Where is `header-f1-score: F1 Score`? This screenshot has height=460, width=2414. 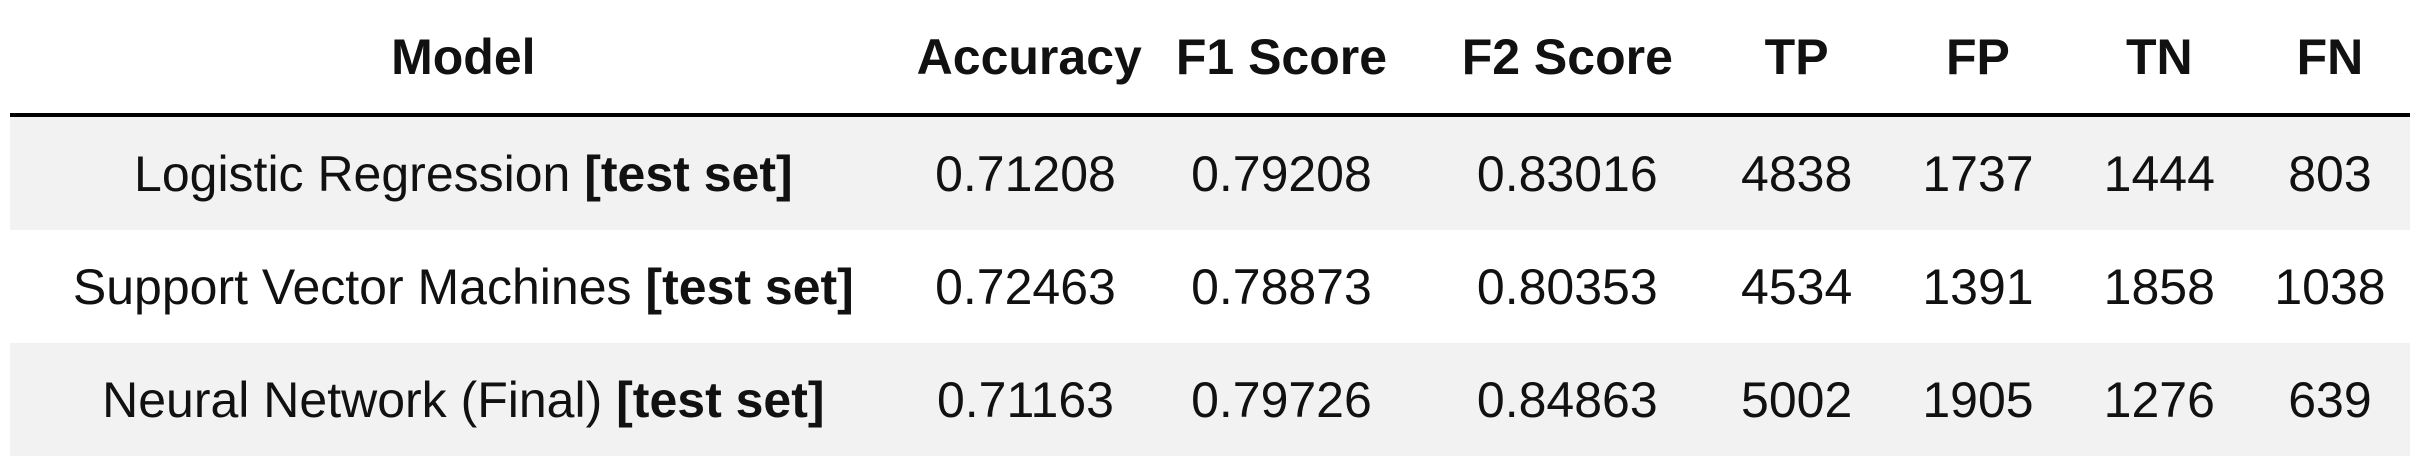 header-f1-score: F1 Score is located at coordinates (1281, 58).